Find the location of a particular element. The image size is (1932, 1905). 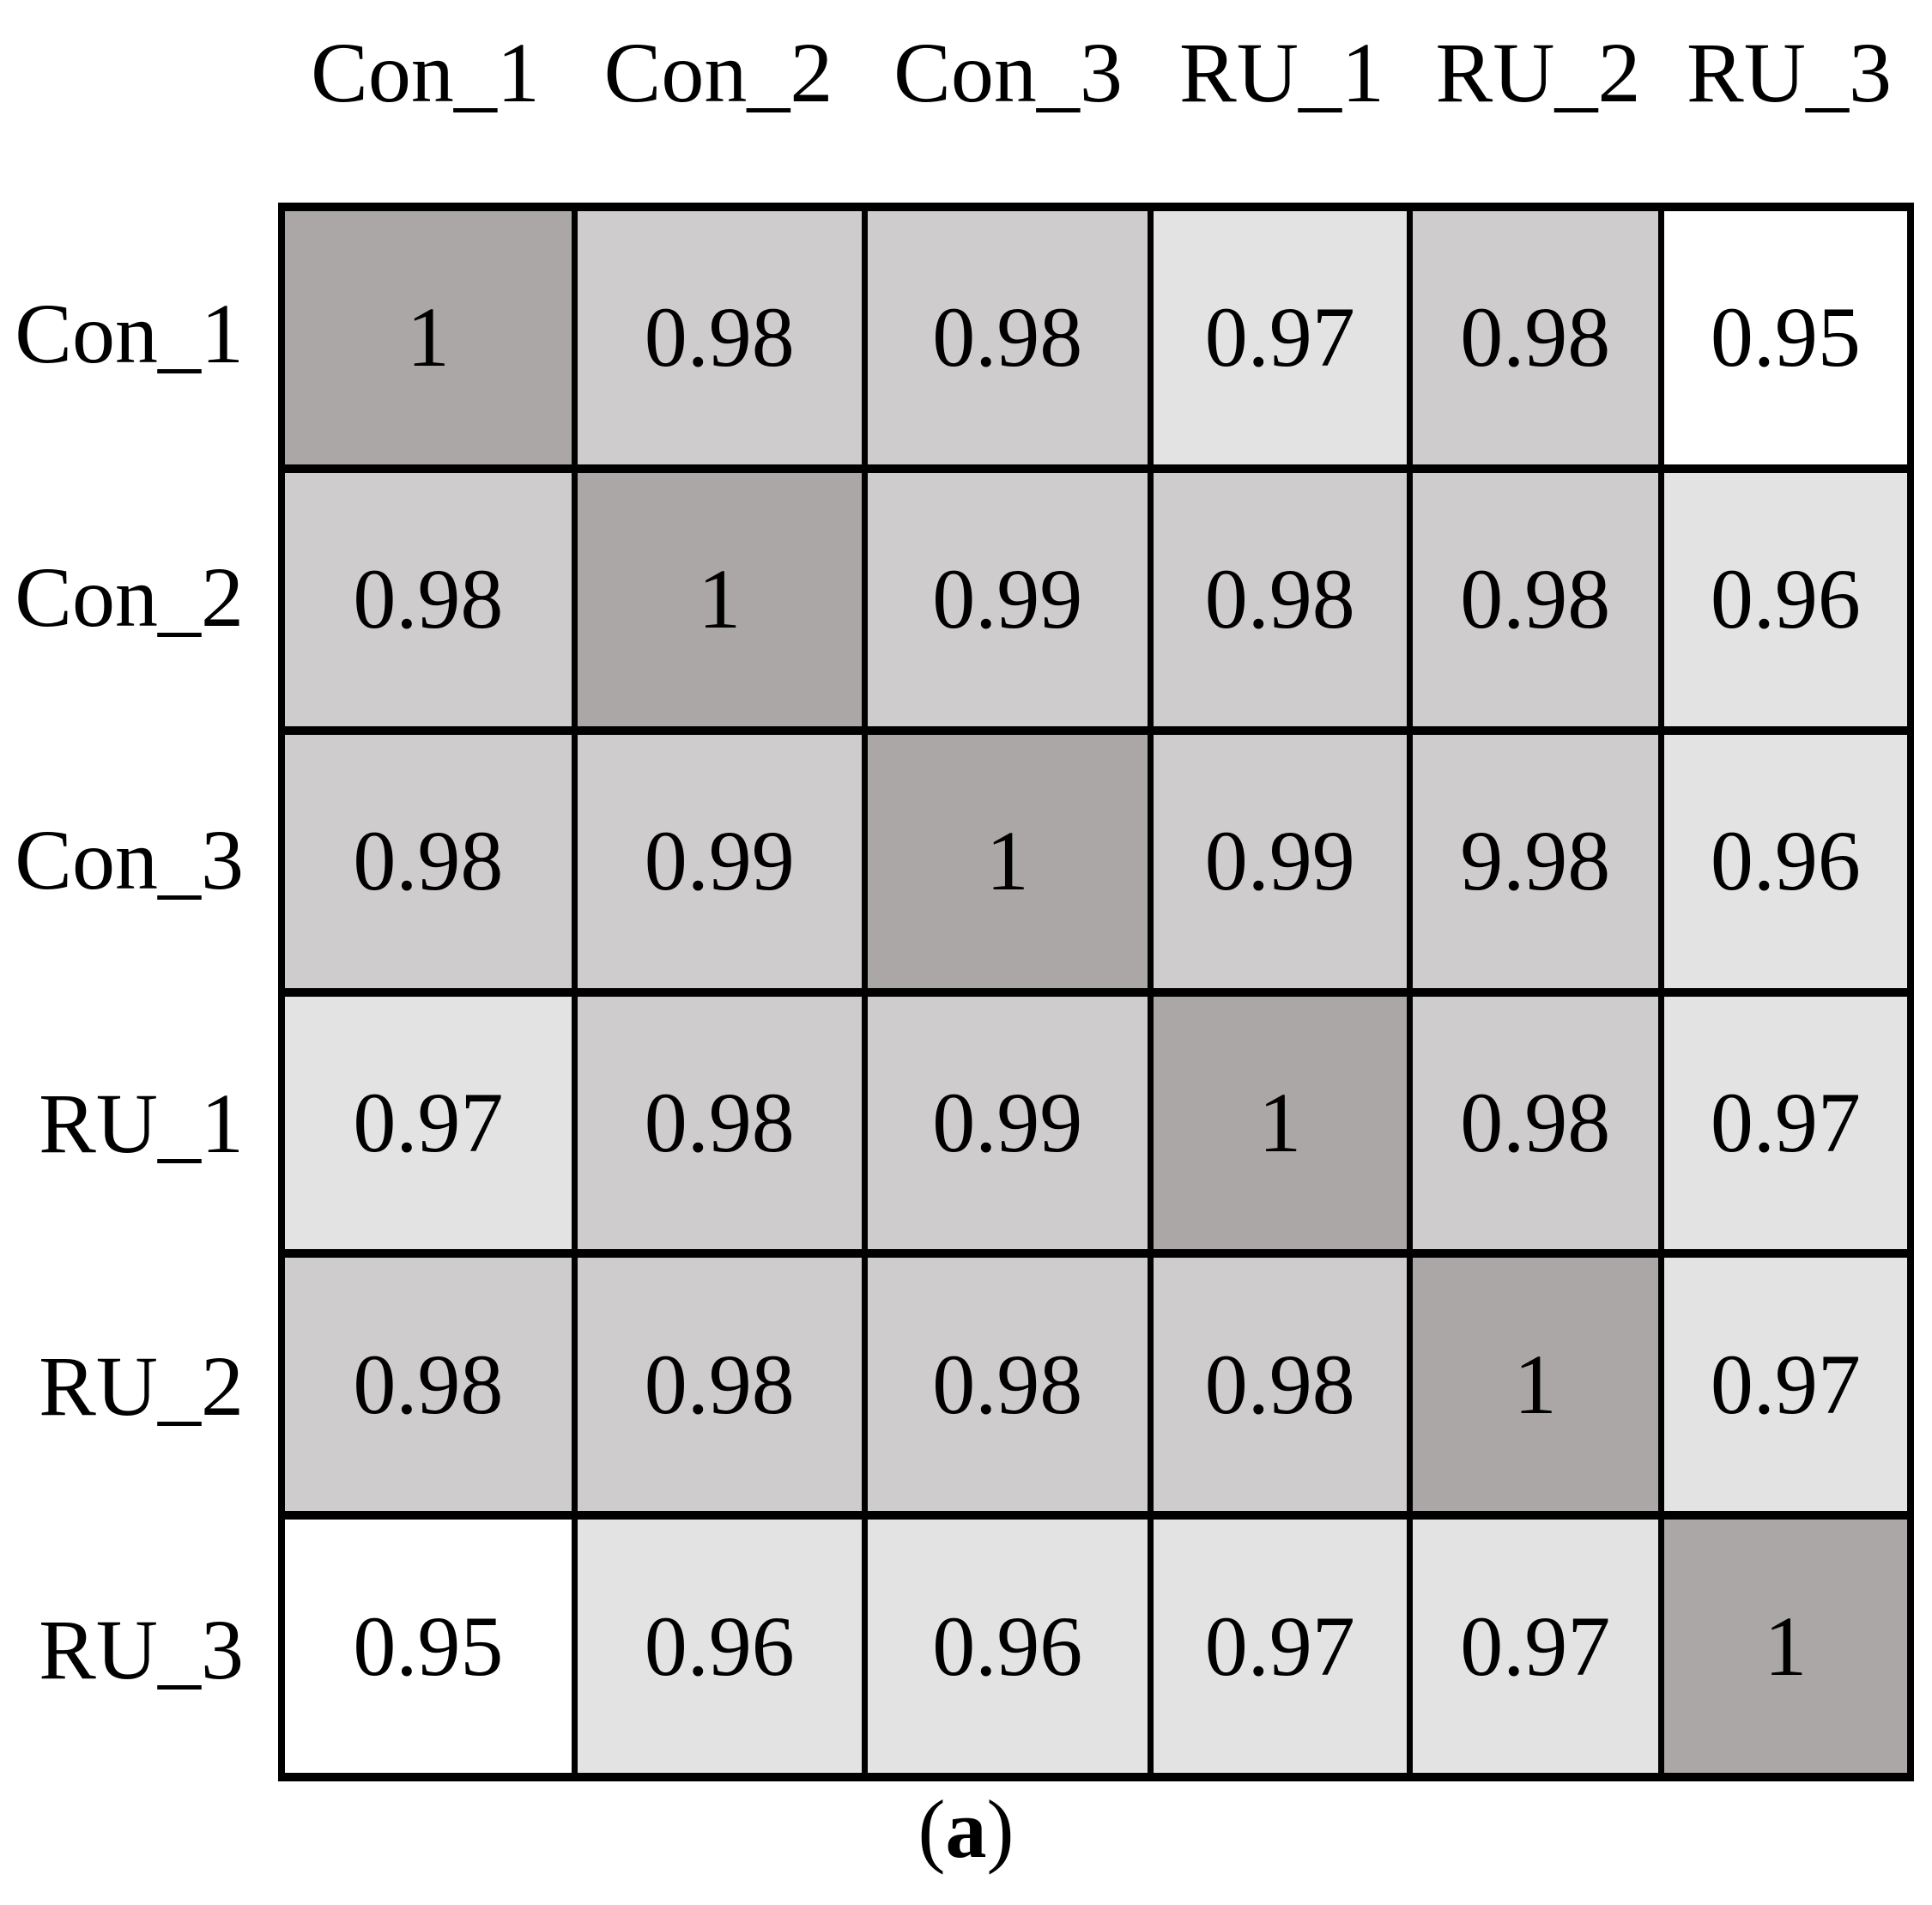

column-header-RU_3: RU_3 is located at coordinates (1790, 72).